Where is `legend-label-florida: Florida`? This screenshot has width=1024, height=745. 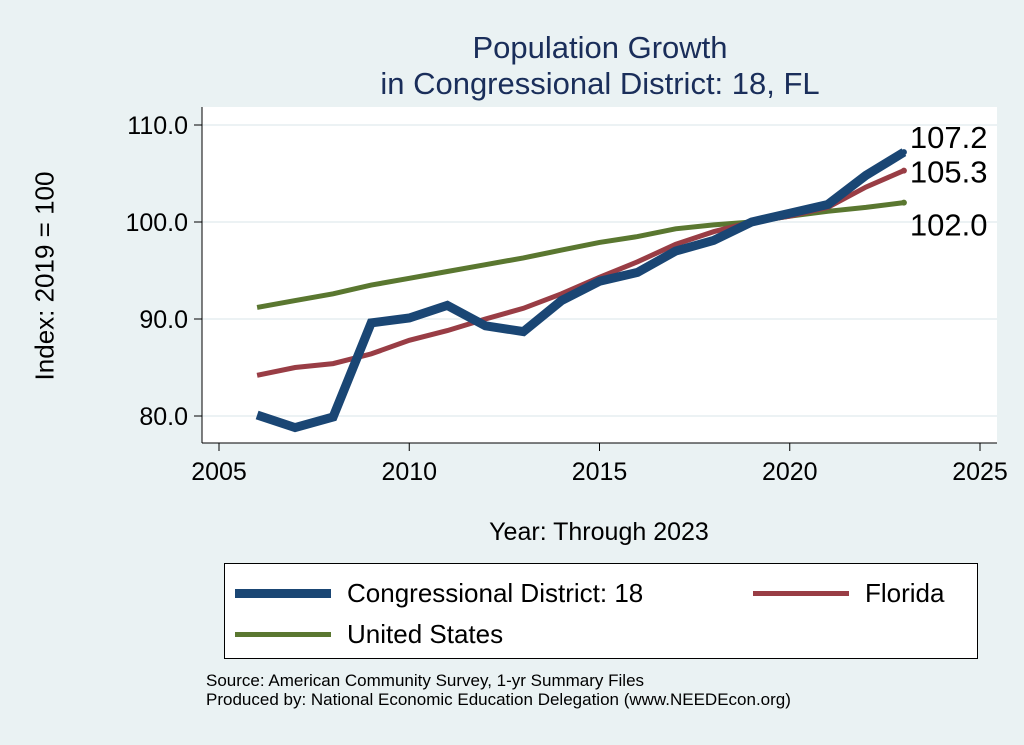
legend-label-florida: Florida is located at coordinates (905, 593).